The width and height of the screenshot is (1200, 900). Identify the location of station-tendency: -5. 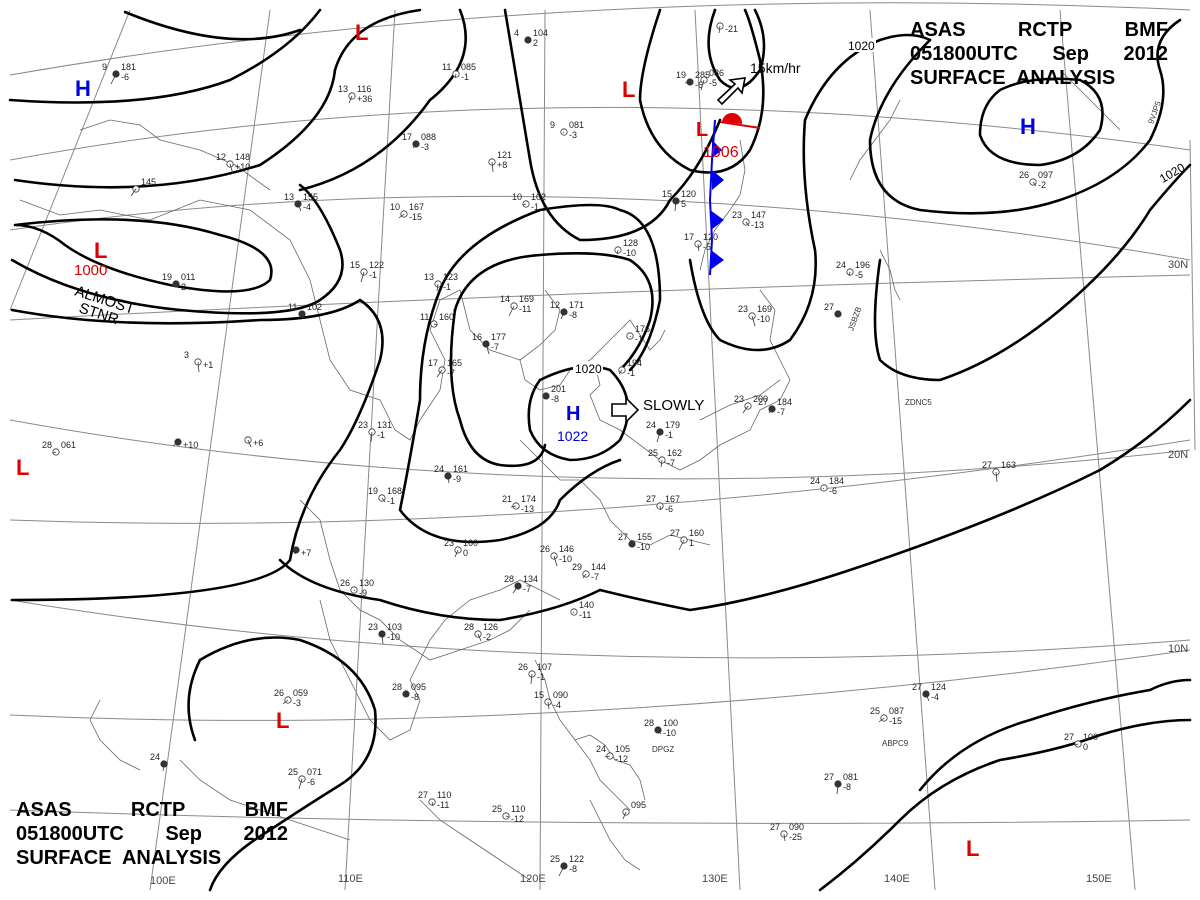
(859, 275).